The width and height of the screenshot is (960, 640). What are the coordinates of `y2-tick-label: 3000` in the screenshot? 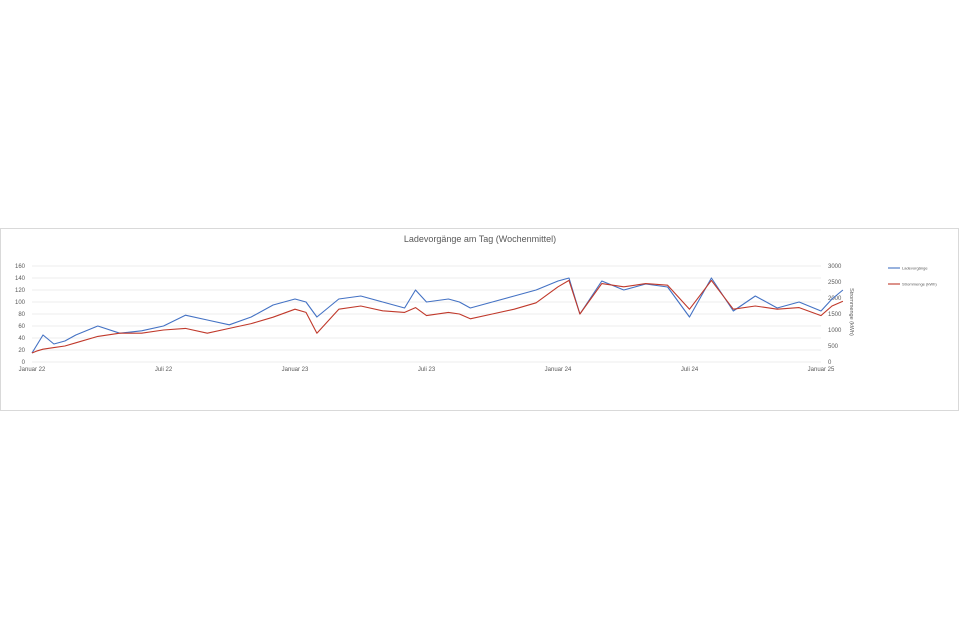 It's located at (835, 267).